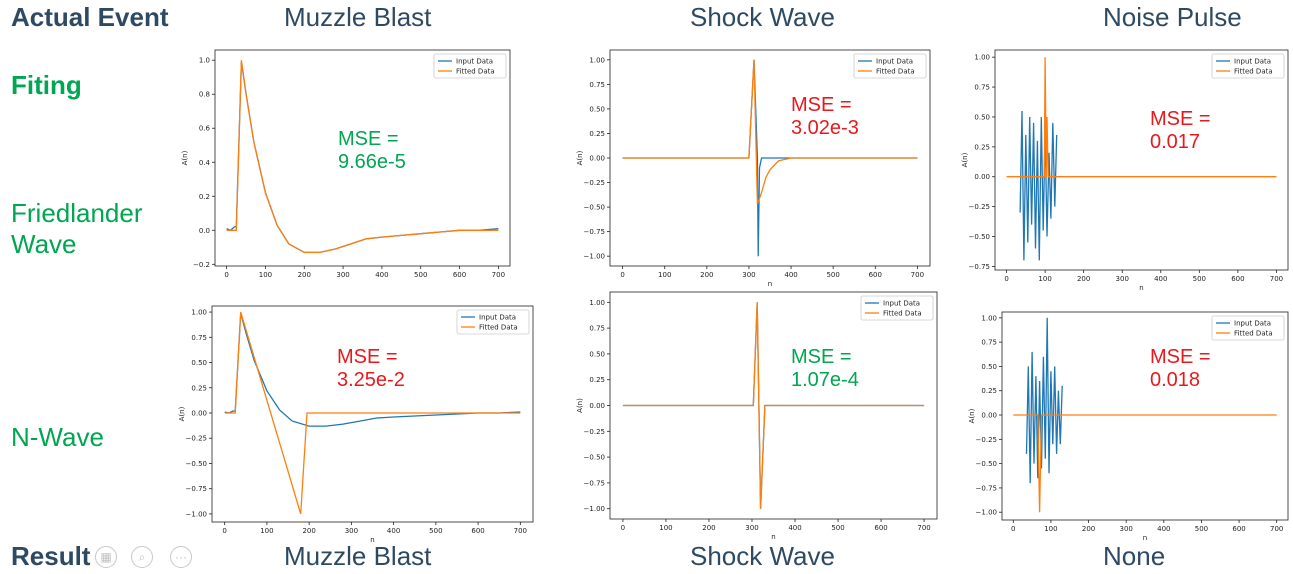 Image resolution: width=1293 pixels, height=574 pixels. What do you see at coordinates (825, 116) in the screenshot?
I see `mse-annotation: MSE = 3.02e-3` at bounding box center [825, 116].